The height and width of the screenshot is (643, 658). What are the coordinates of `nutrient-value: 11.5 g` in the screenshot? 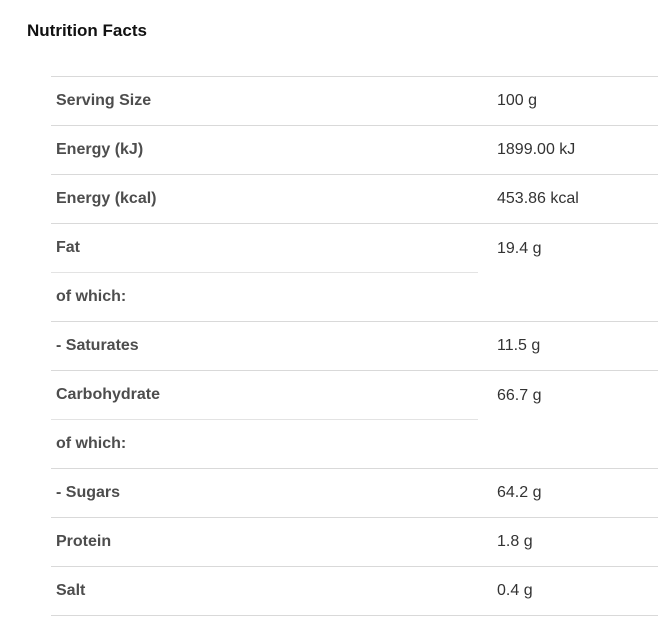 It's located at (568, 346).